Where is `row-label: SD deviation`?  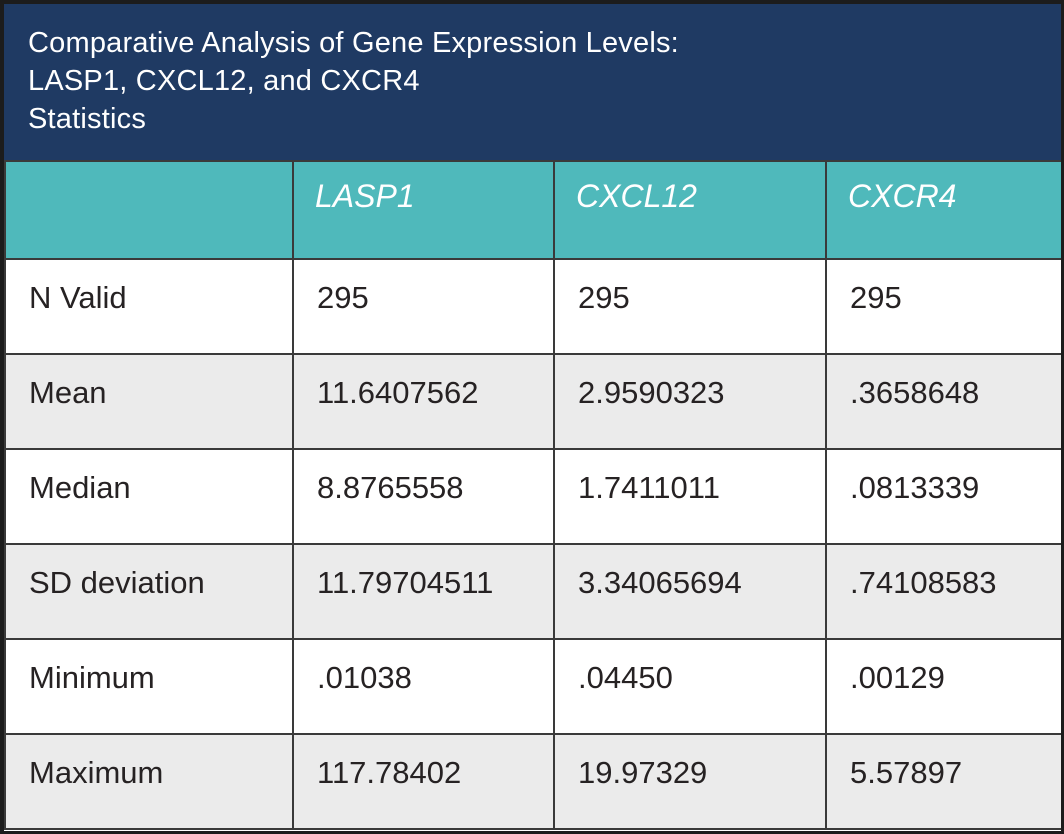 row-label: SD deviation is located at coordinates (149, 591).